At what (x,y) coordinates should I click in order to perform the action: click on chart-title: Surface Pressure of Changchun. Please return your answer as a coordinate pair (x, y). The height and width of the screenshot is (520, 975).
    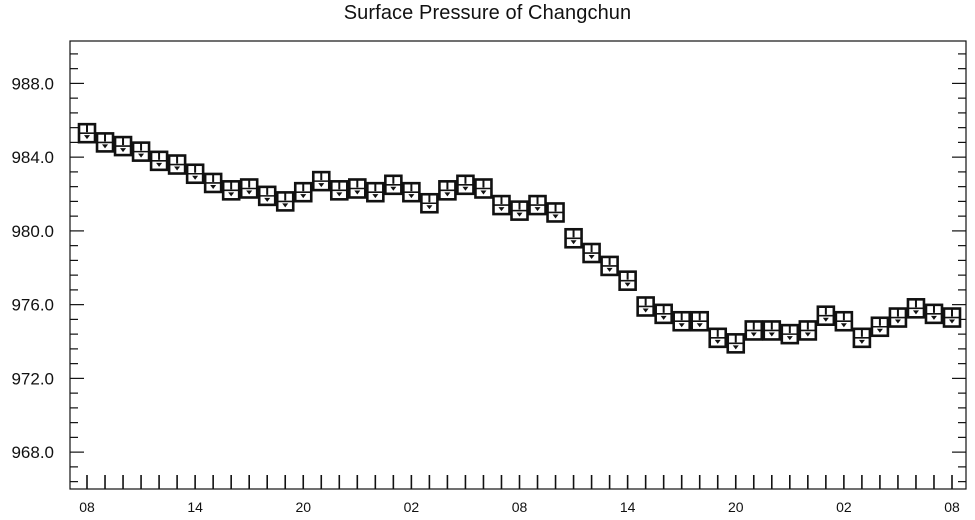
    Looking at the image, I should click on (487, 13).